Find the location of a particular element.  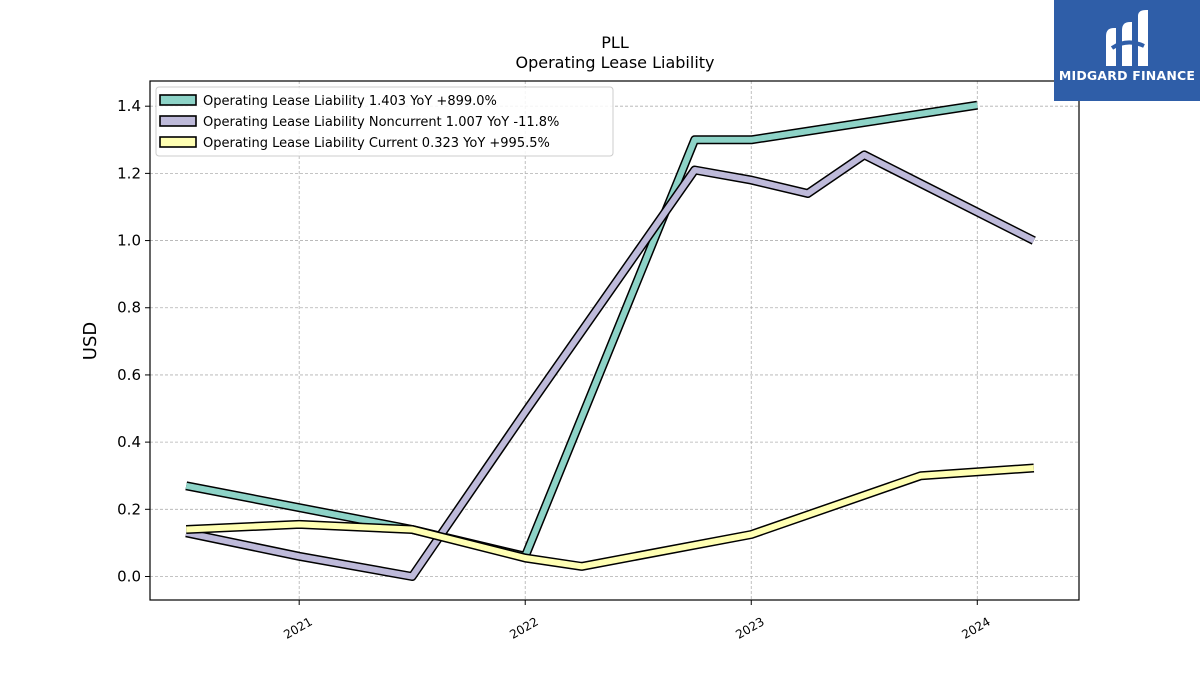

y-tick-label: 1.0 is located at coordinates (129, 241).